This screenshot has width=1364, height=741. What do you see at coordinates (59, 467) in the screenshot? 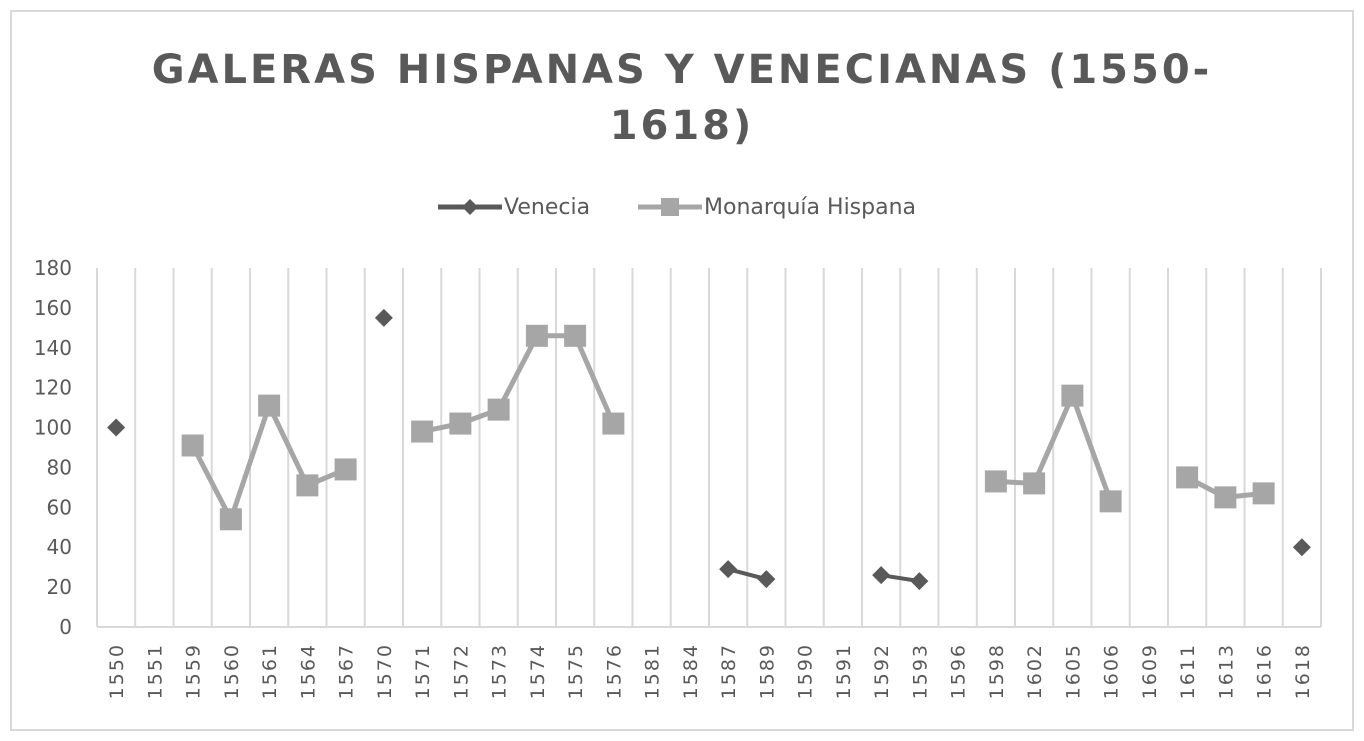
I see `y-tick-label: 80` at bounding box center [59, 467].